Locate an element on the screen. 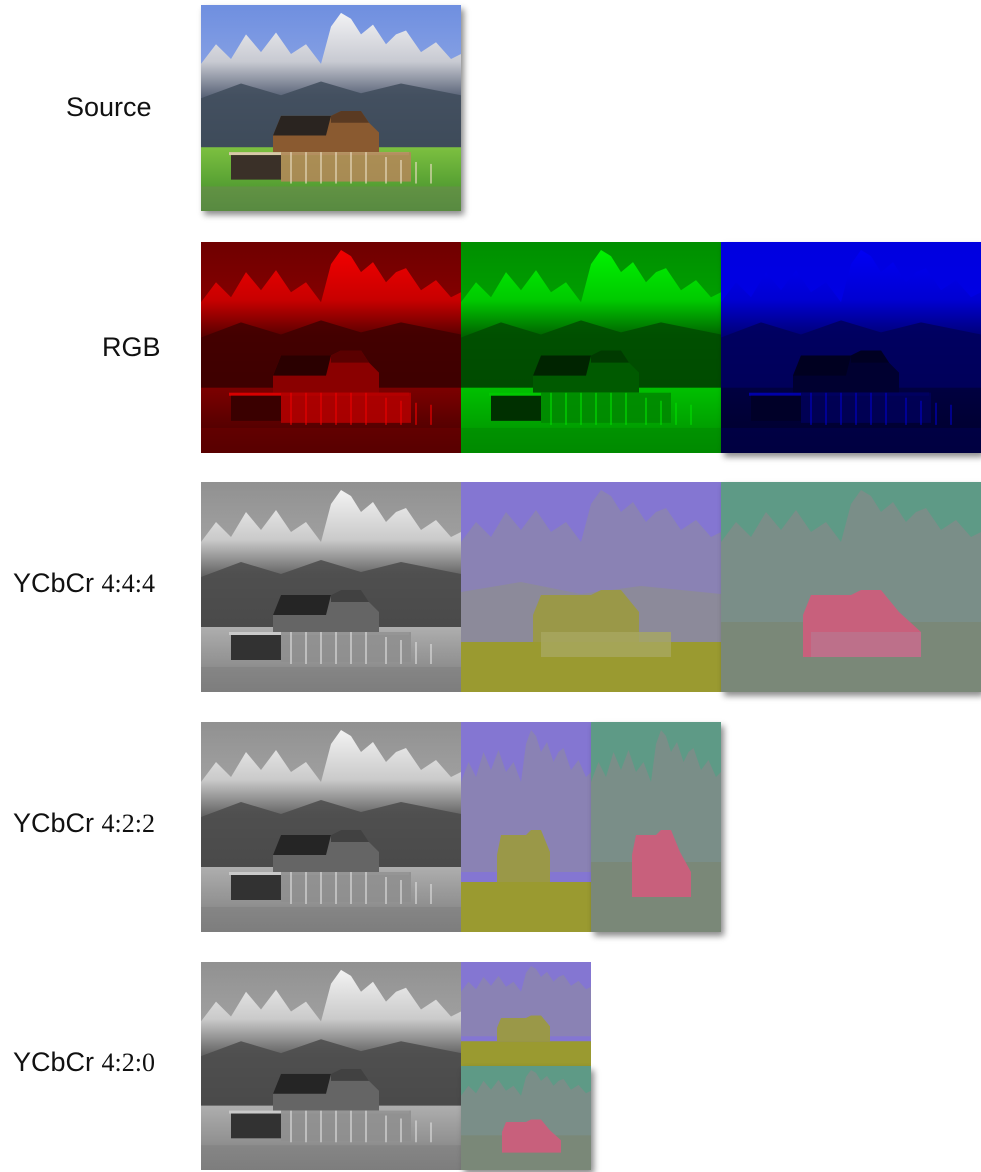 The height and width of the screenshot is (1172, 981). rgb-red-channel is located at coordinates (331, 347).